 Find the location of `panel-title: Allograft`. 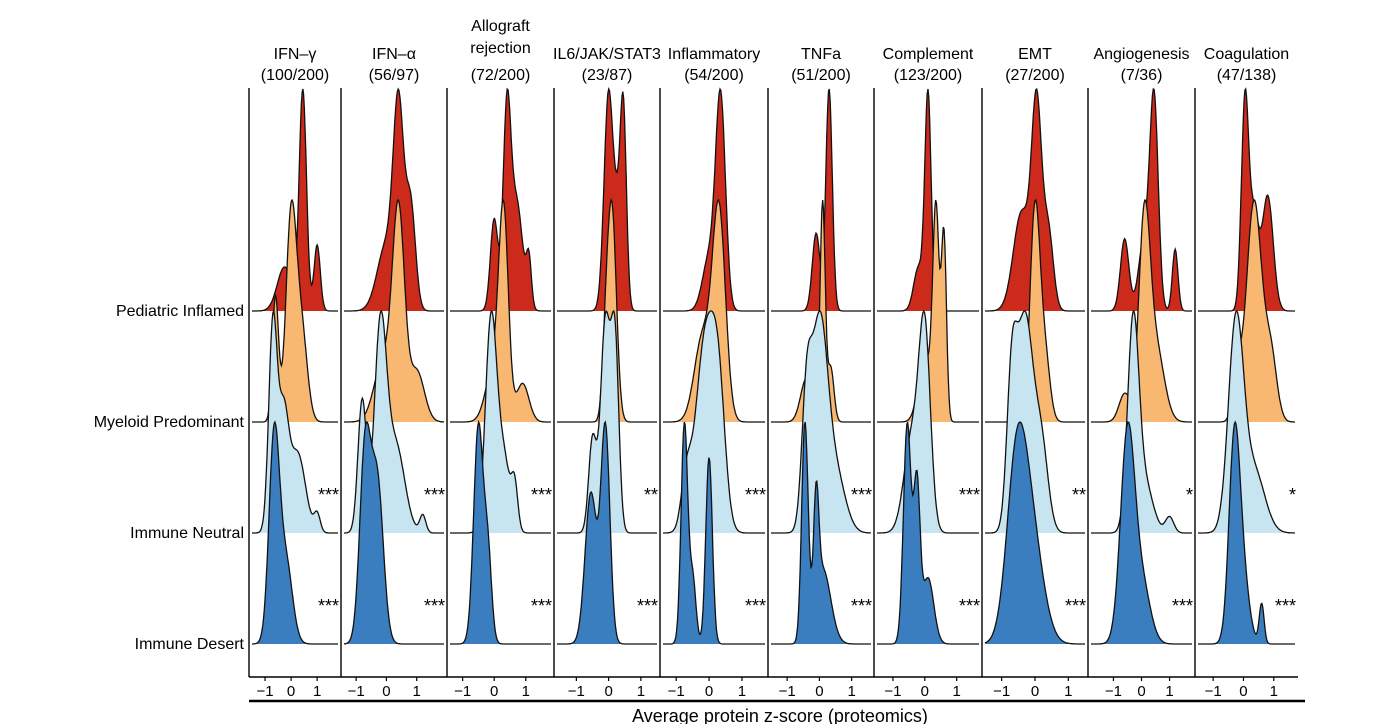

panel-title: Allograft is located at coordinates (500, 26).